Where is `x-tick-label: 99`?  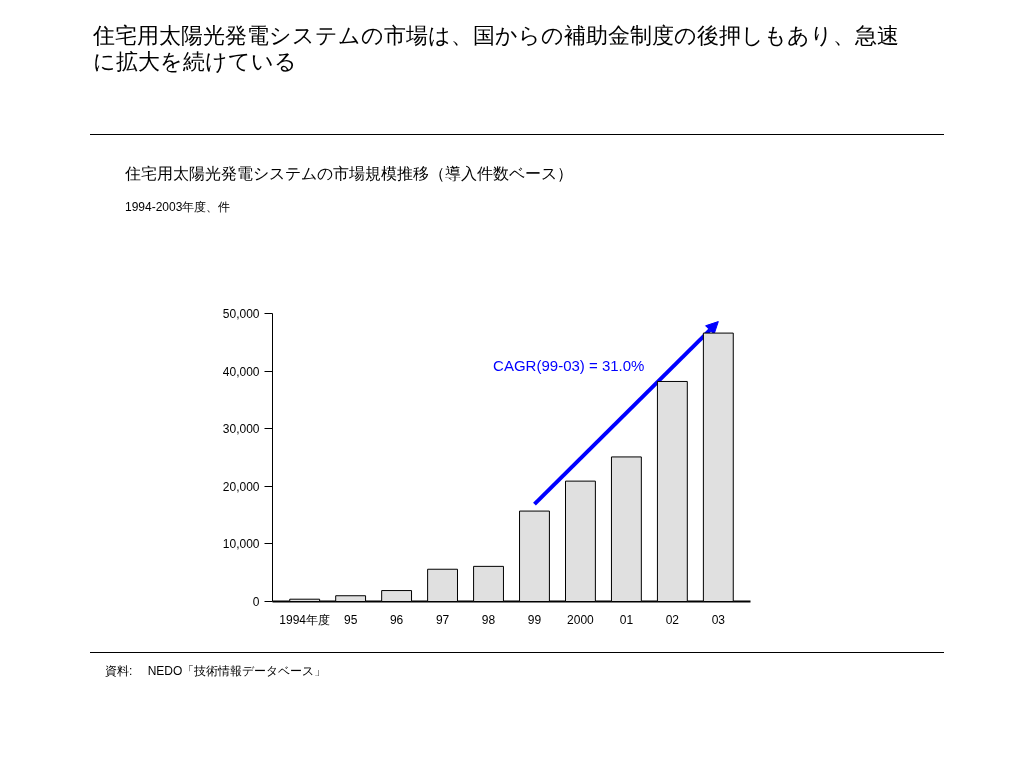 x-tick-label: 99 is located at coordinates (534, 619).